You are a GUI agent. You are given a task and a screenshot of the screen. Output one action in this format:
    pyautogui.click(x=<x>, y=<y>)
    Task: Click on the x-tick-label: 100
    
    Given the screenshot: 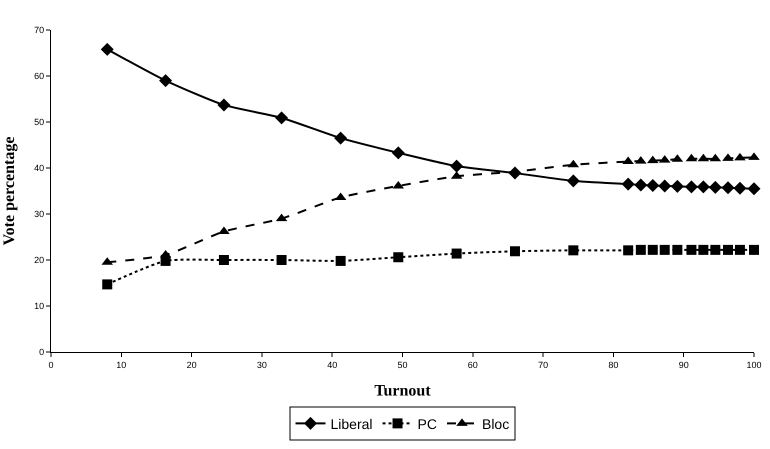 What is the action you would take?
    pyautogui.click(x=754, y=365)
    